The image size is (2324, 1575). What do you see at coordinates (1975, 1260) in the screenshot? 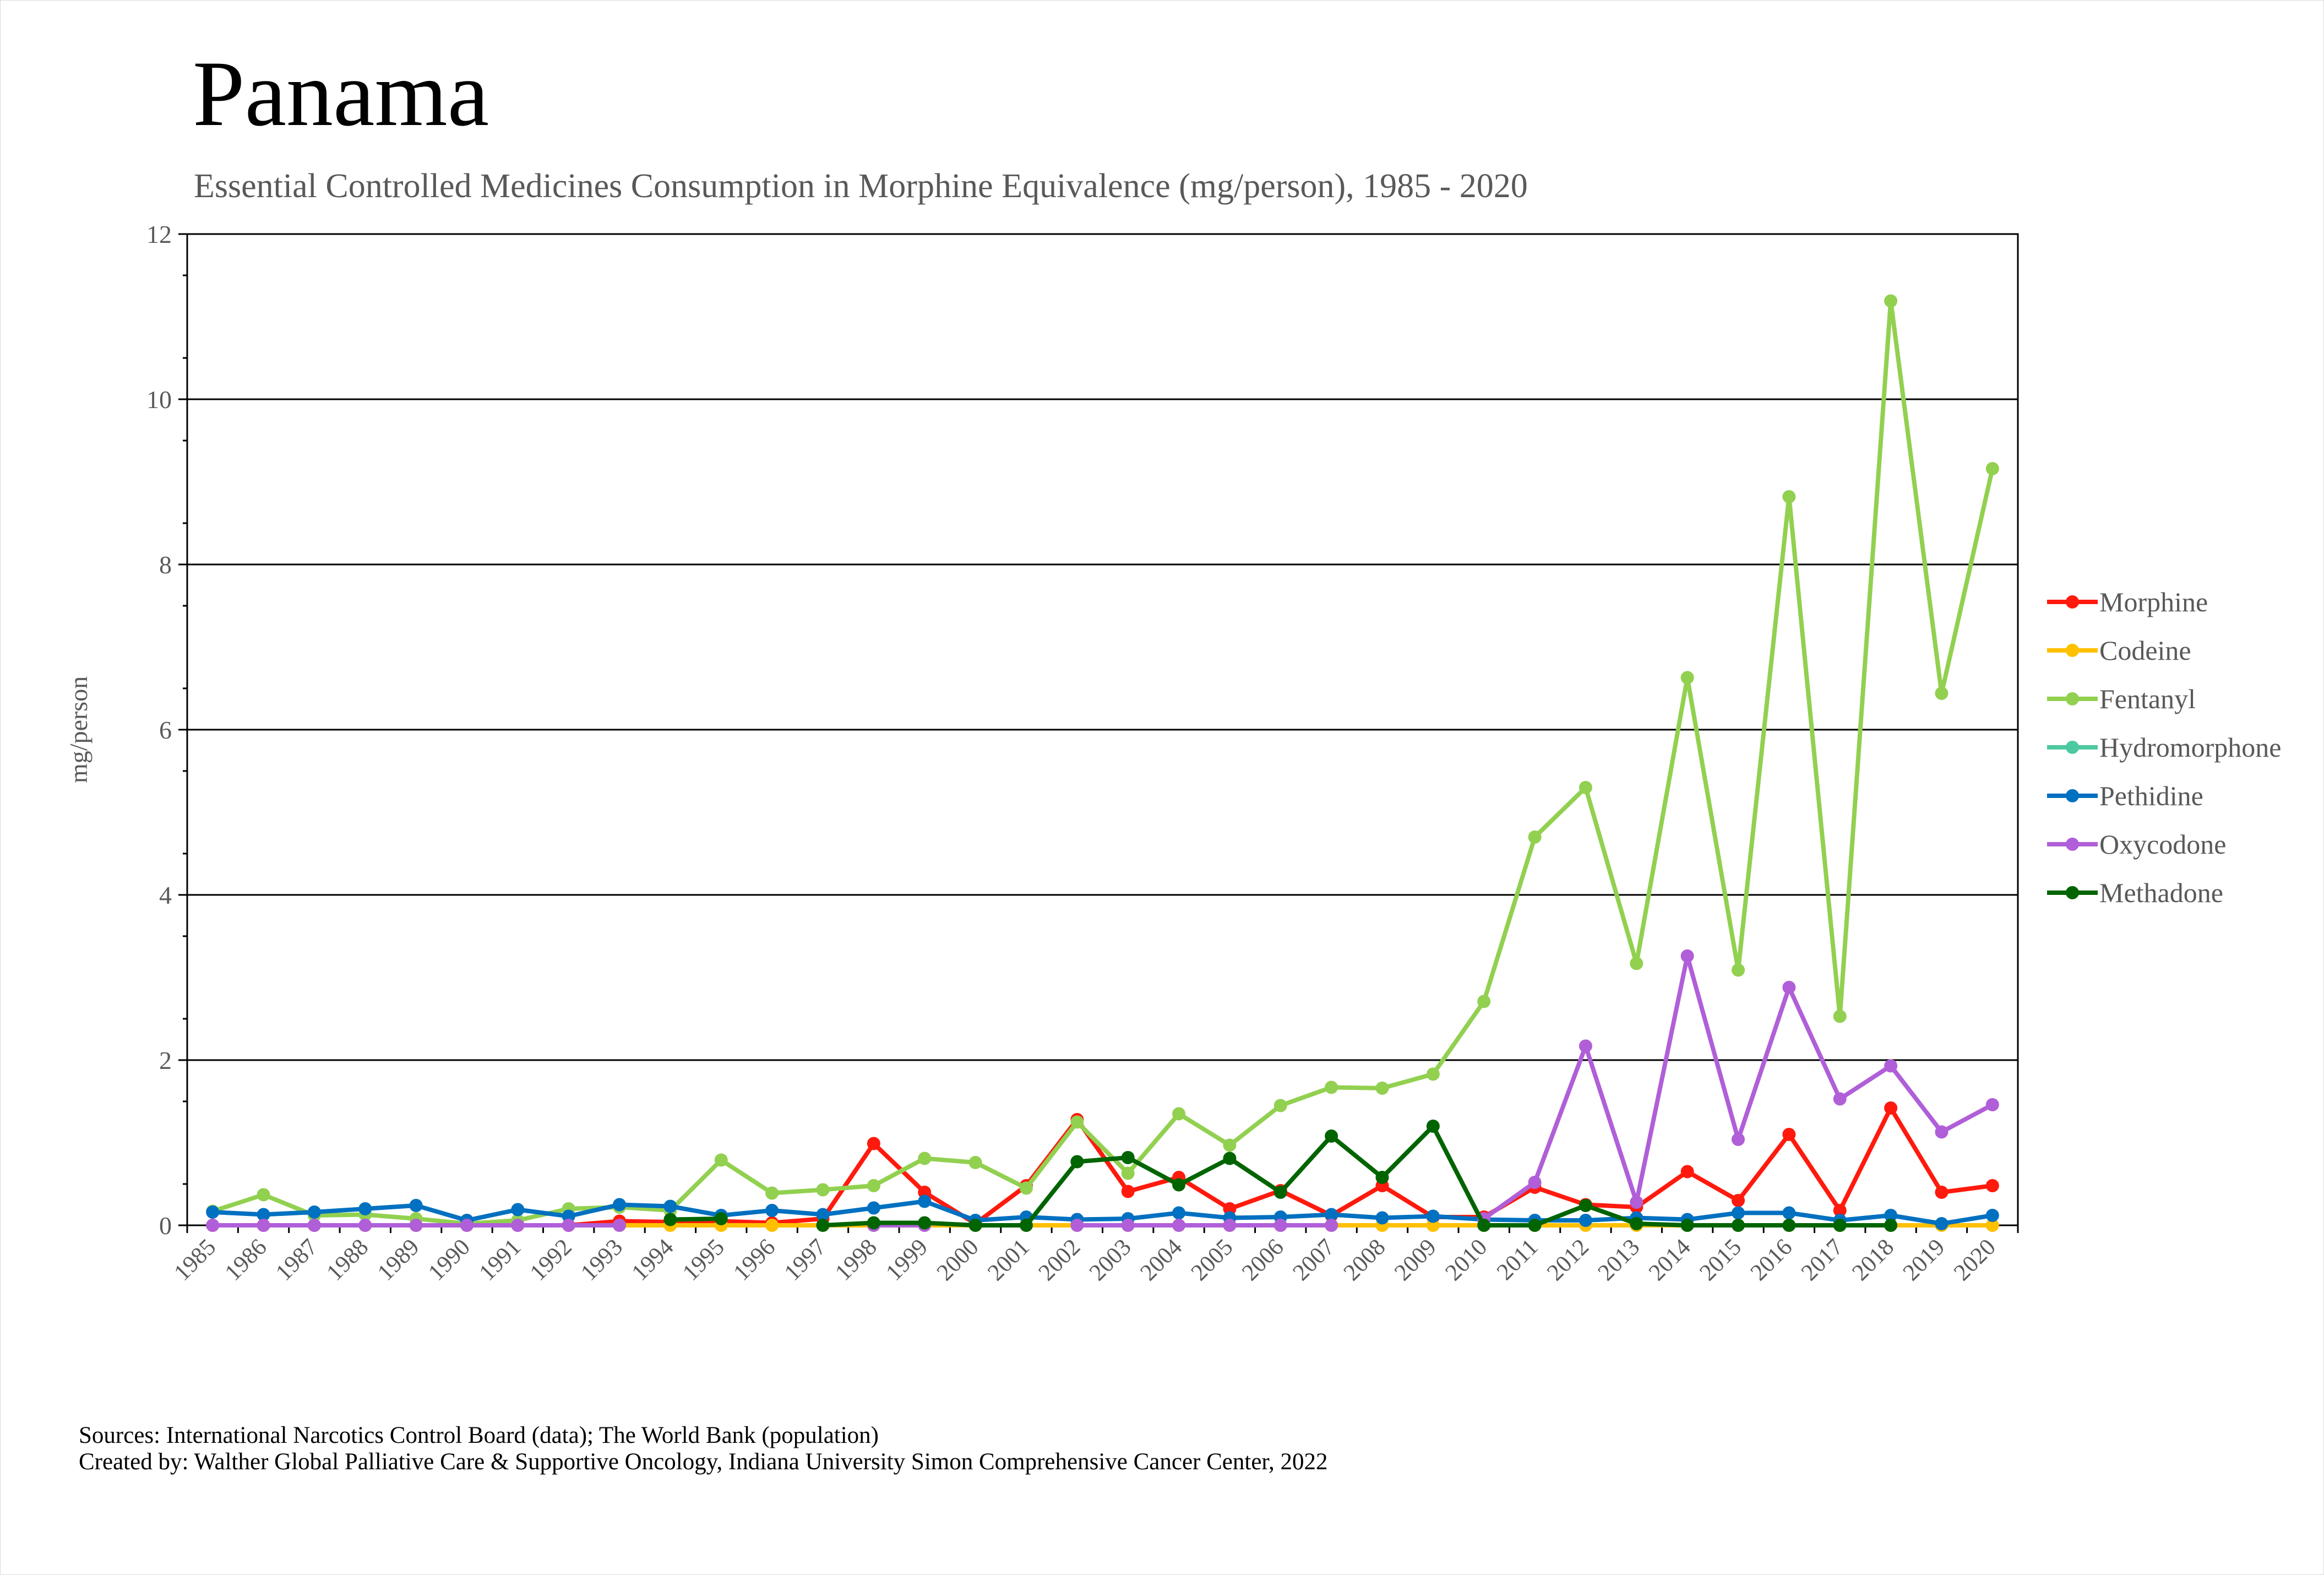
I see `x-tick-label: 2020` at bounding box center [1975, 1260].